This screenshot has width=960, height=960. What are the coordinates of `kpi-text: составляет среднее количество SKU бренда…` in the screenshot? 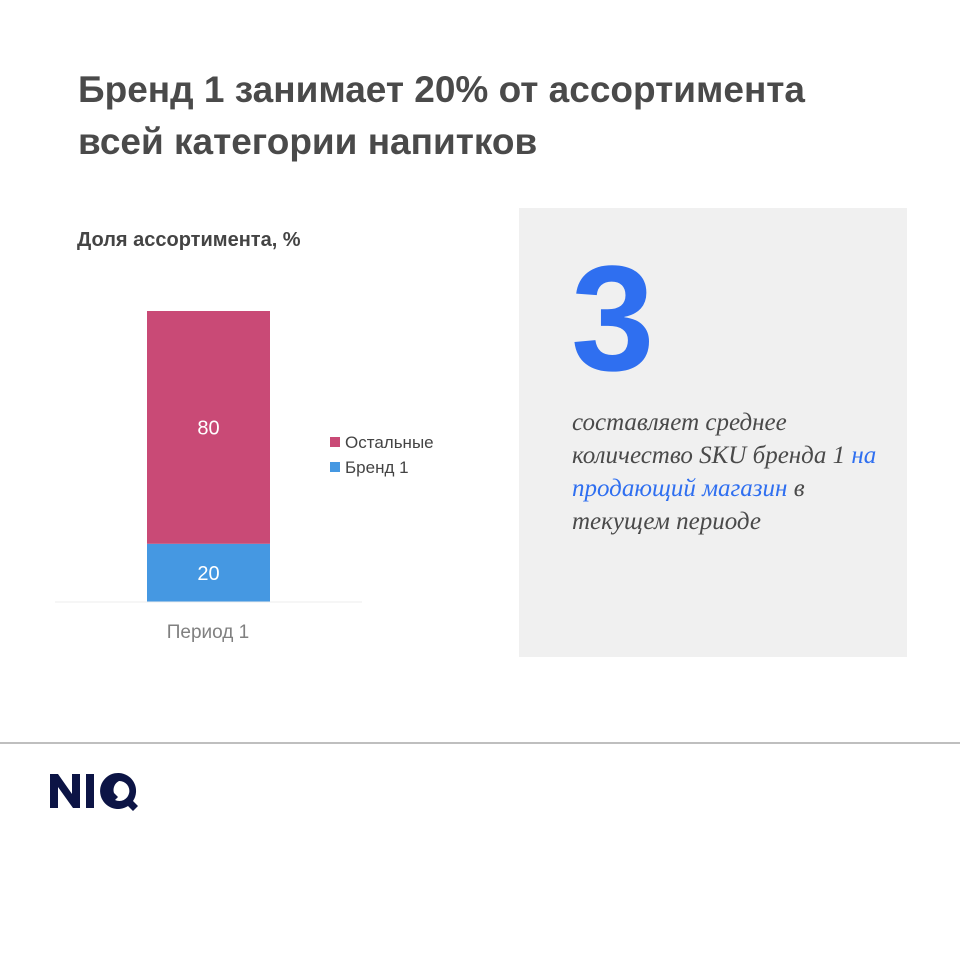 It's located at (712, 439).